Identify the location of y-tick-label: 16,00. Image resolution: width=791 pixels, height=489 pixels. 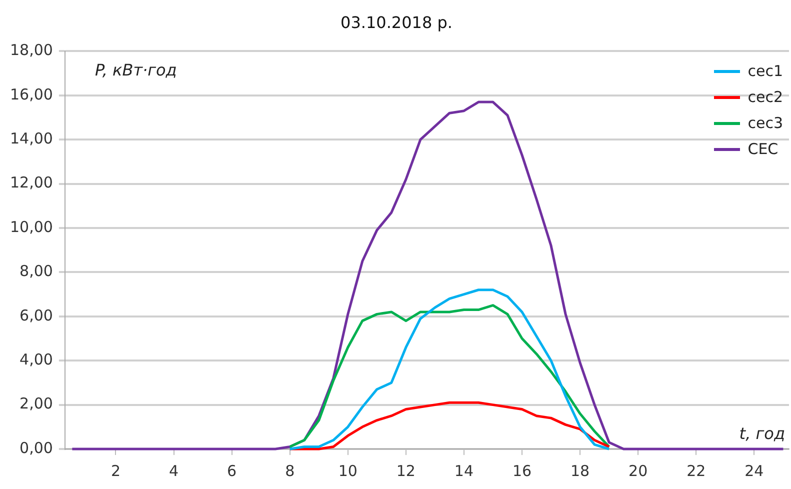
(31, 94).